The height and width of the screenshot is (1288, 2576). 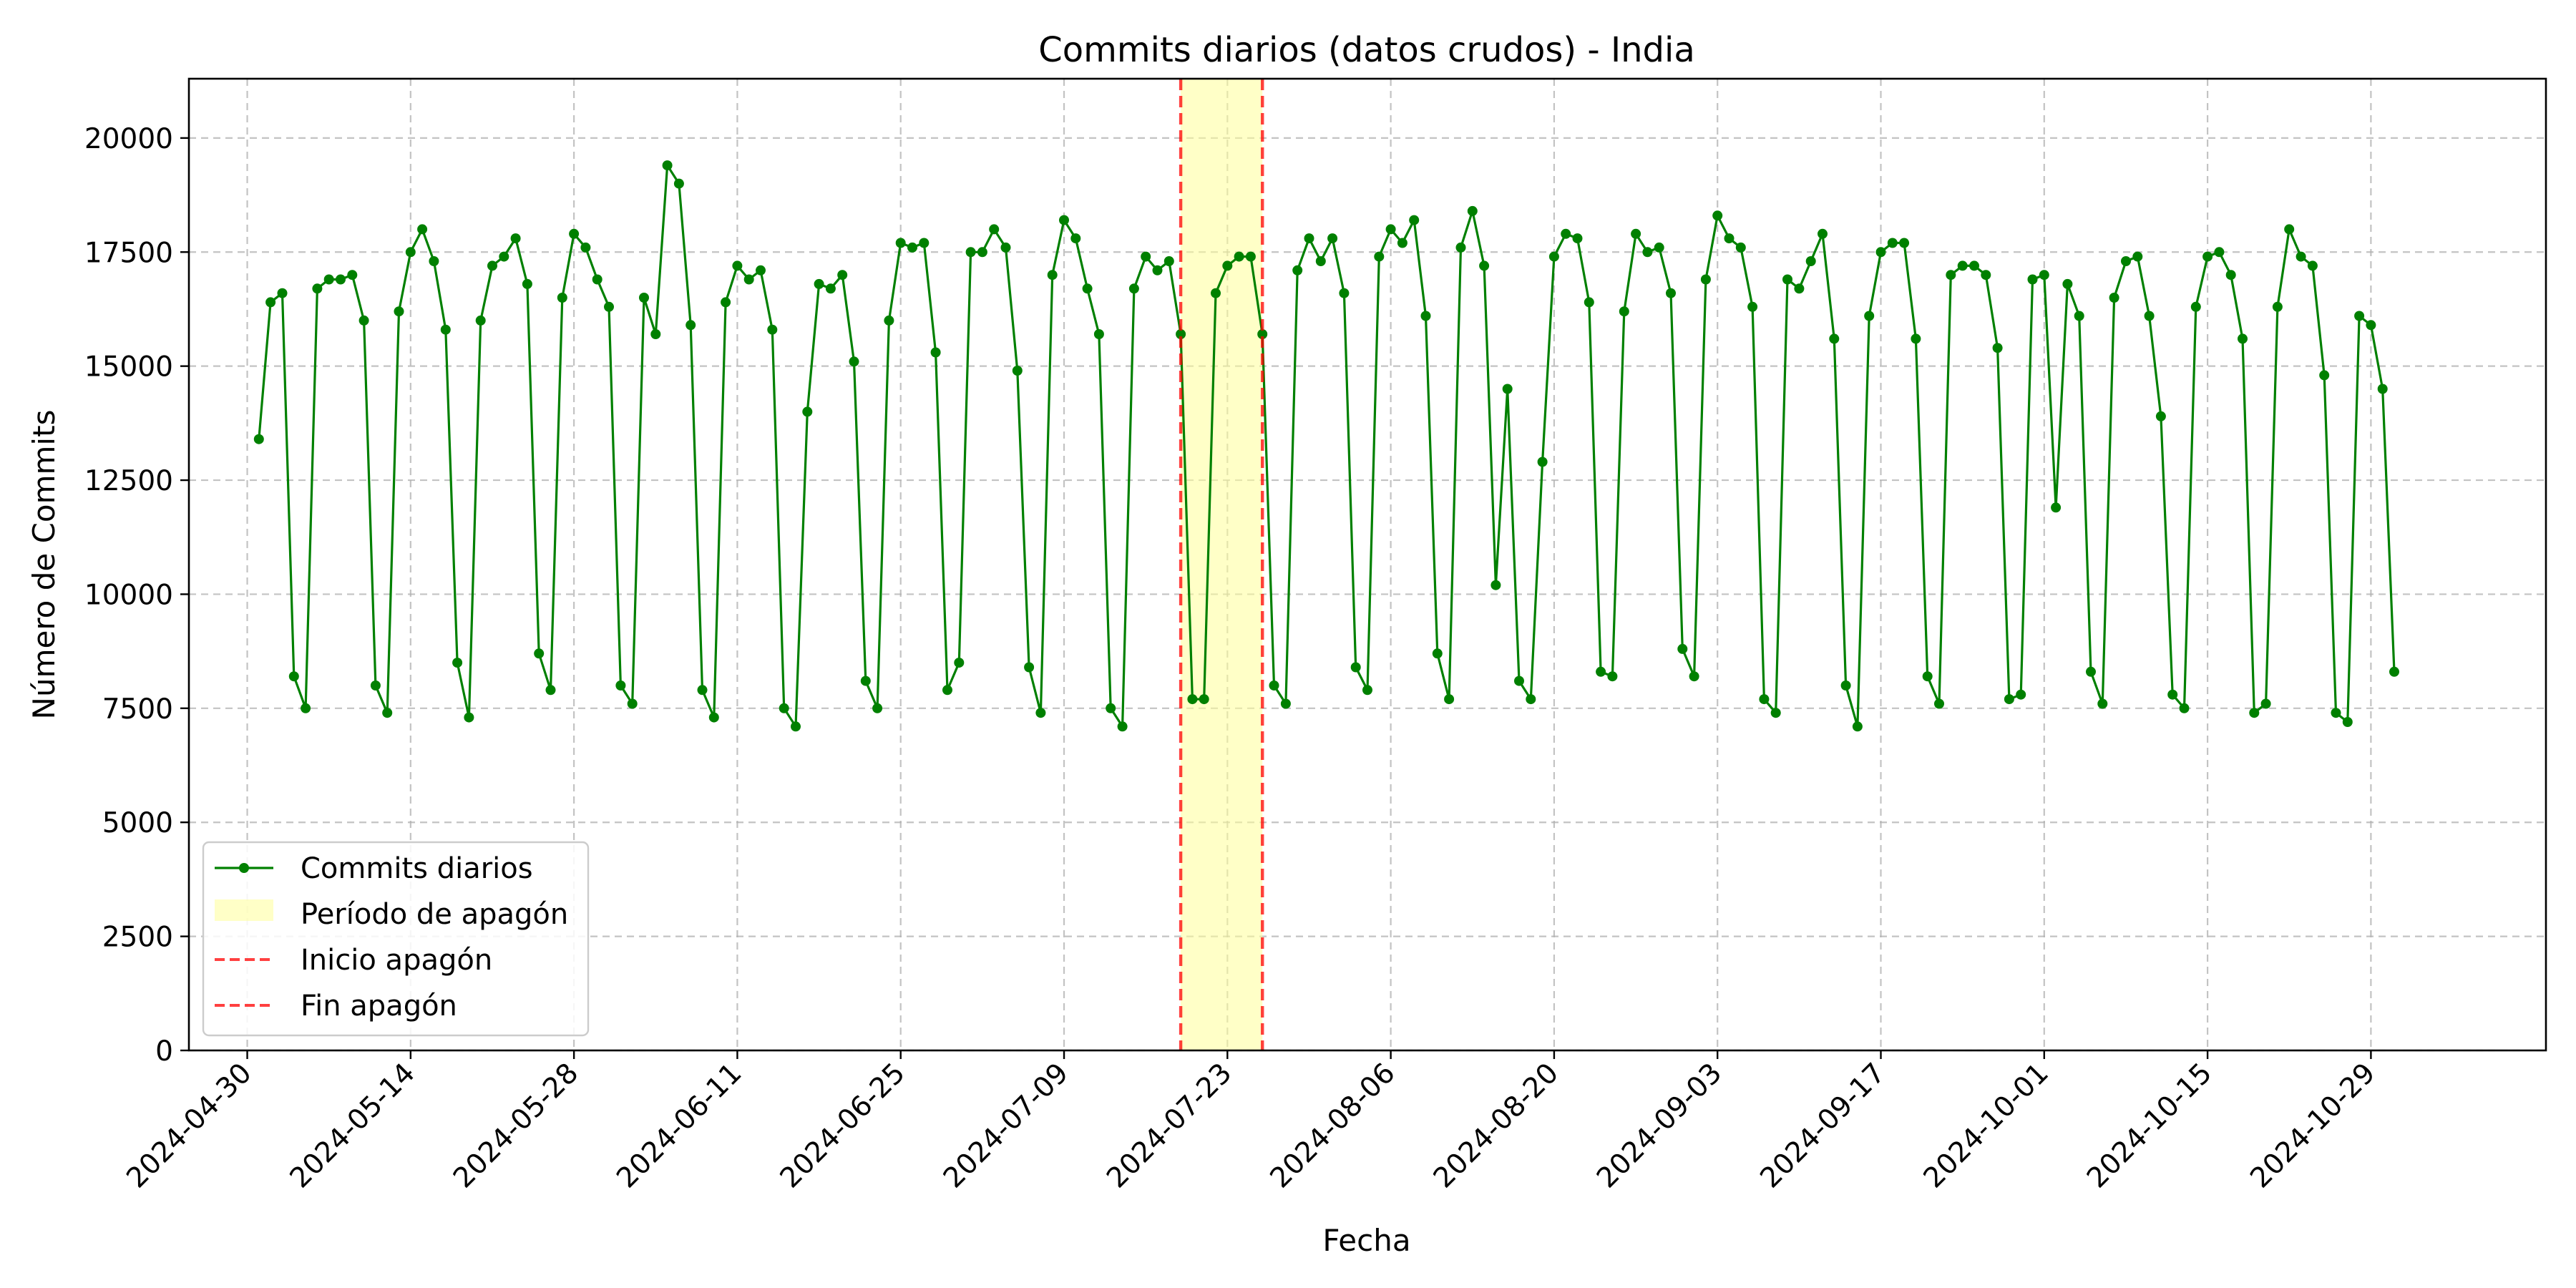 I want to click on y-tick-label: 0, so click(x=164, y=1051).